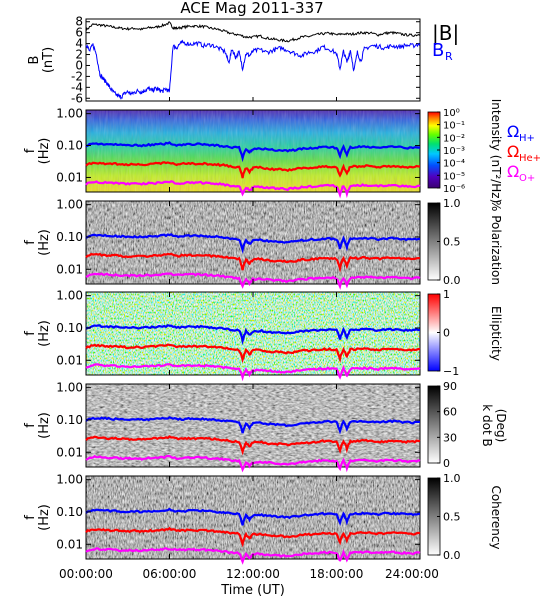 The width and height of the screenshot is (550, 600). Describe the element at coordinates (251, 8) in the screenshot. I see `figure-title: ACE Mag 2011-337` at that location.